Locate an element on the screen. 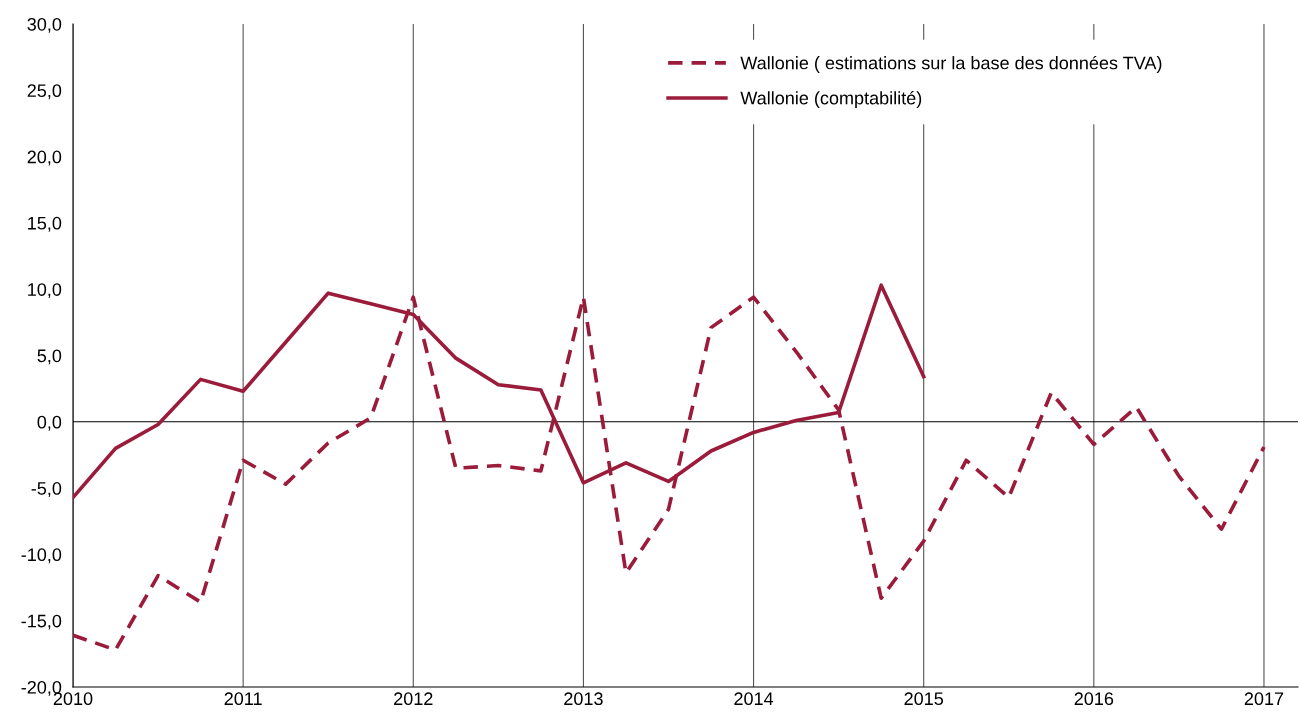 The height and width of the screenshot is (717, 1300). y-tick-label: 25,0 is located at coordinates (44, 92).